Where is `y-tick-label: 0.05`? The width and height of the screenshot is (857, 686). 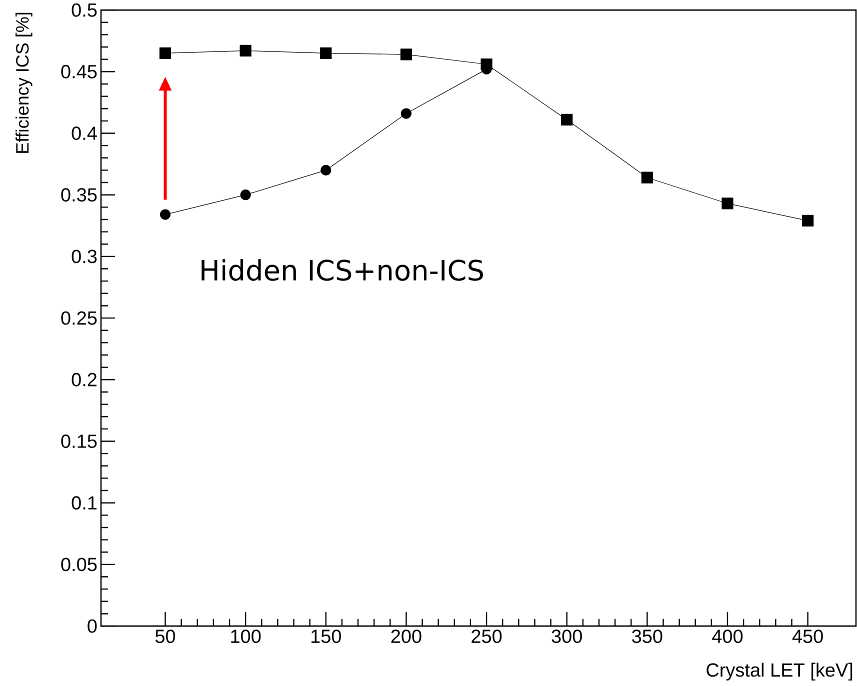 y-tick-label: 0.05 is located at coordinates (79, 565).